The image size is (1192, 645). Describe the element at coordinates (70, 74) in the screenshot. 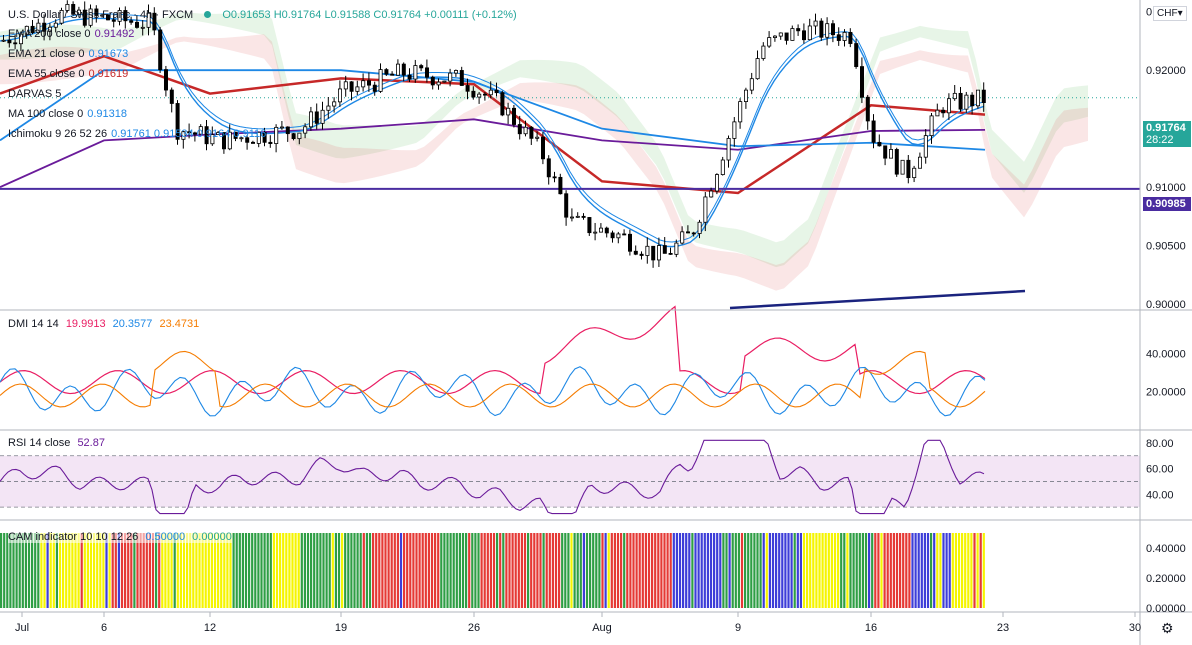

I see `indicator-row: EMA 55 close 0 0.91619` at that location.